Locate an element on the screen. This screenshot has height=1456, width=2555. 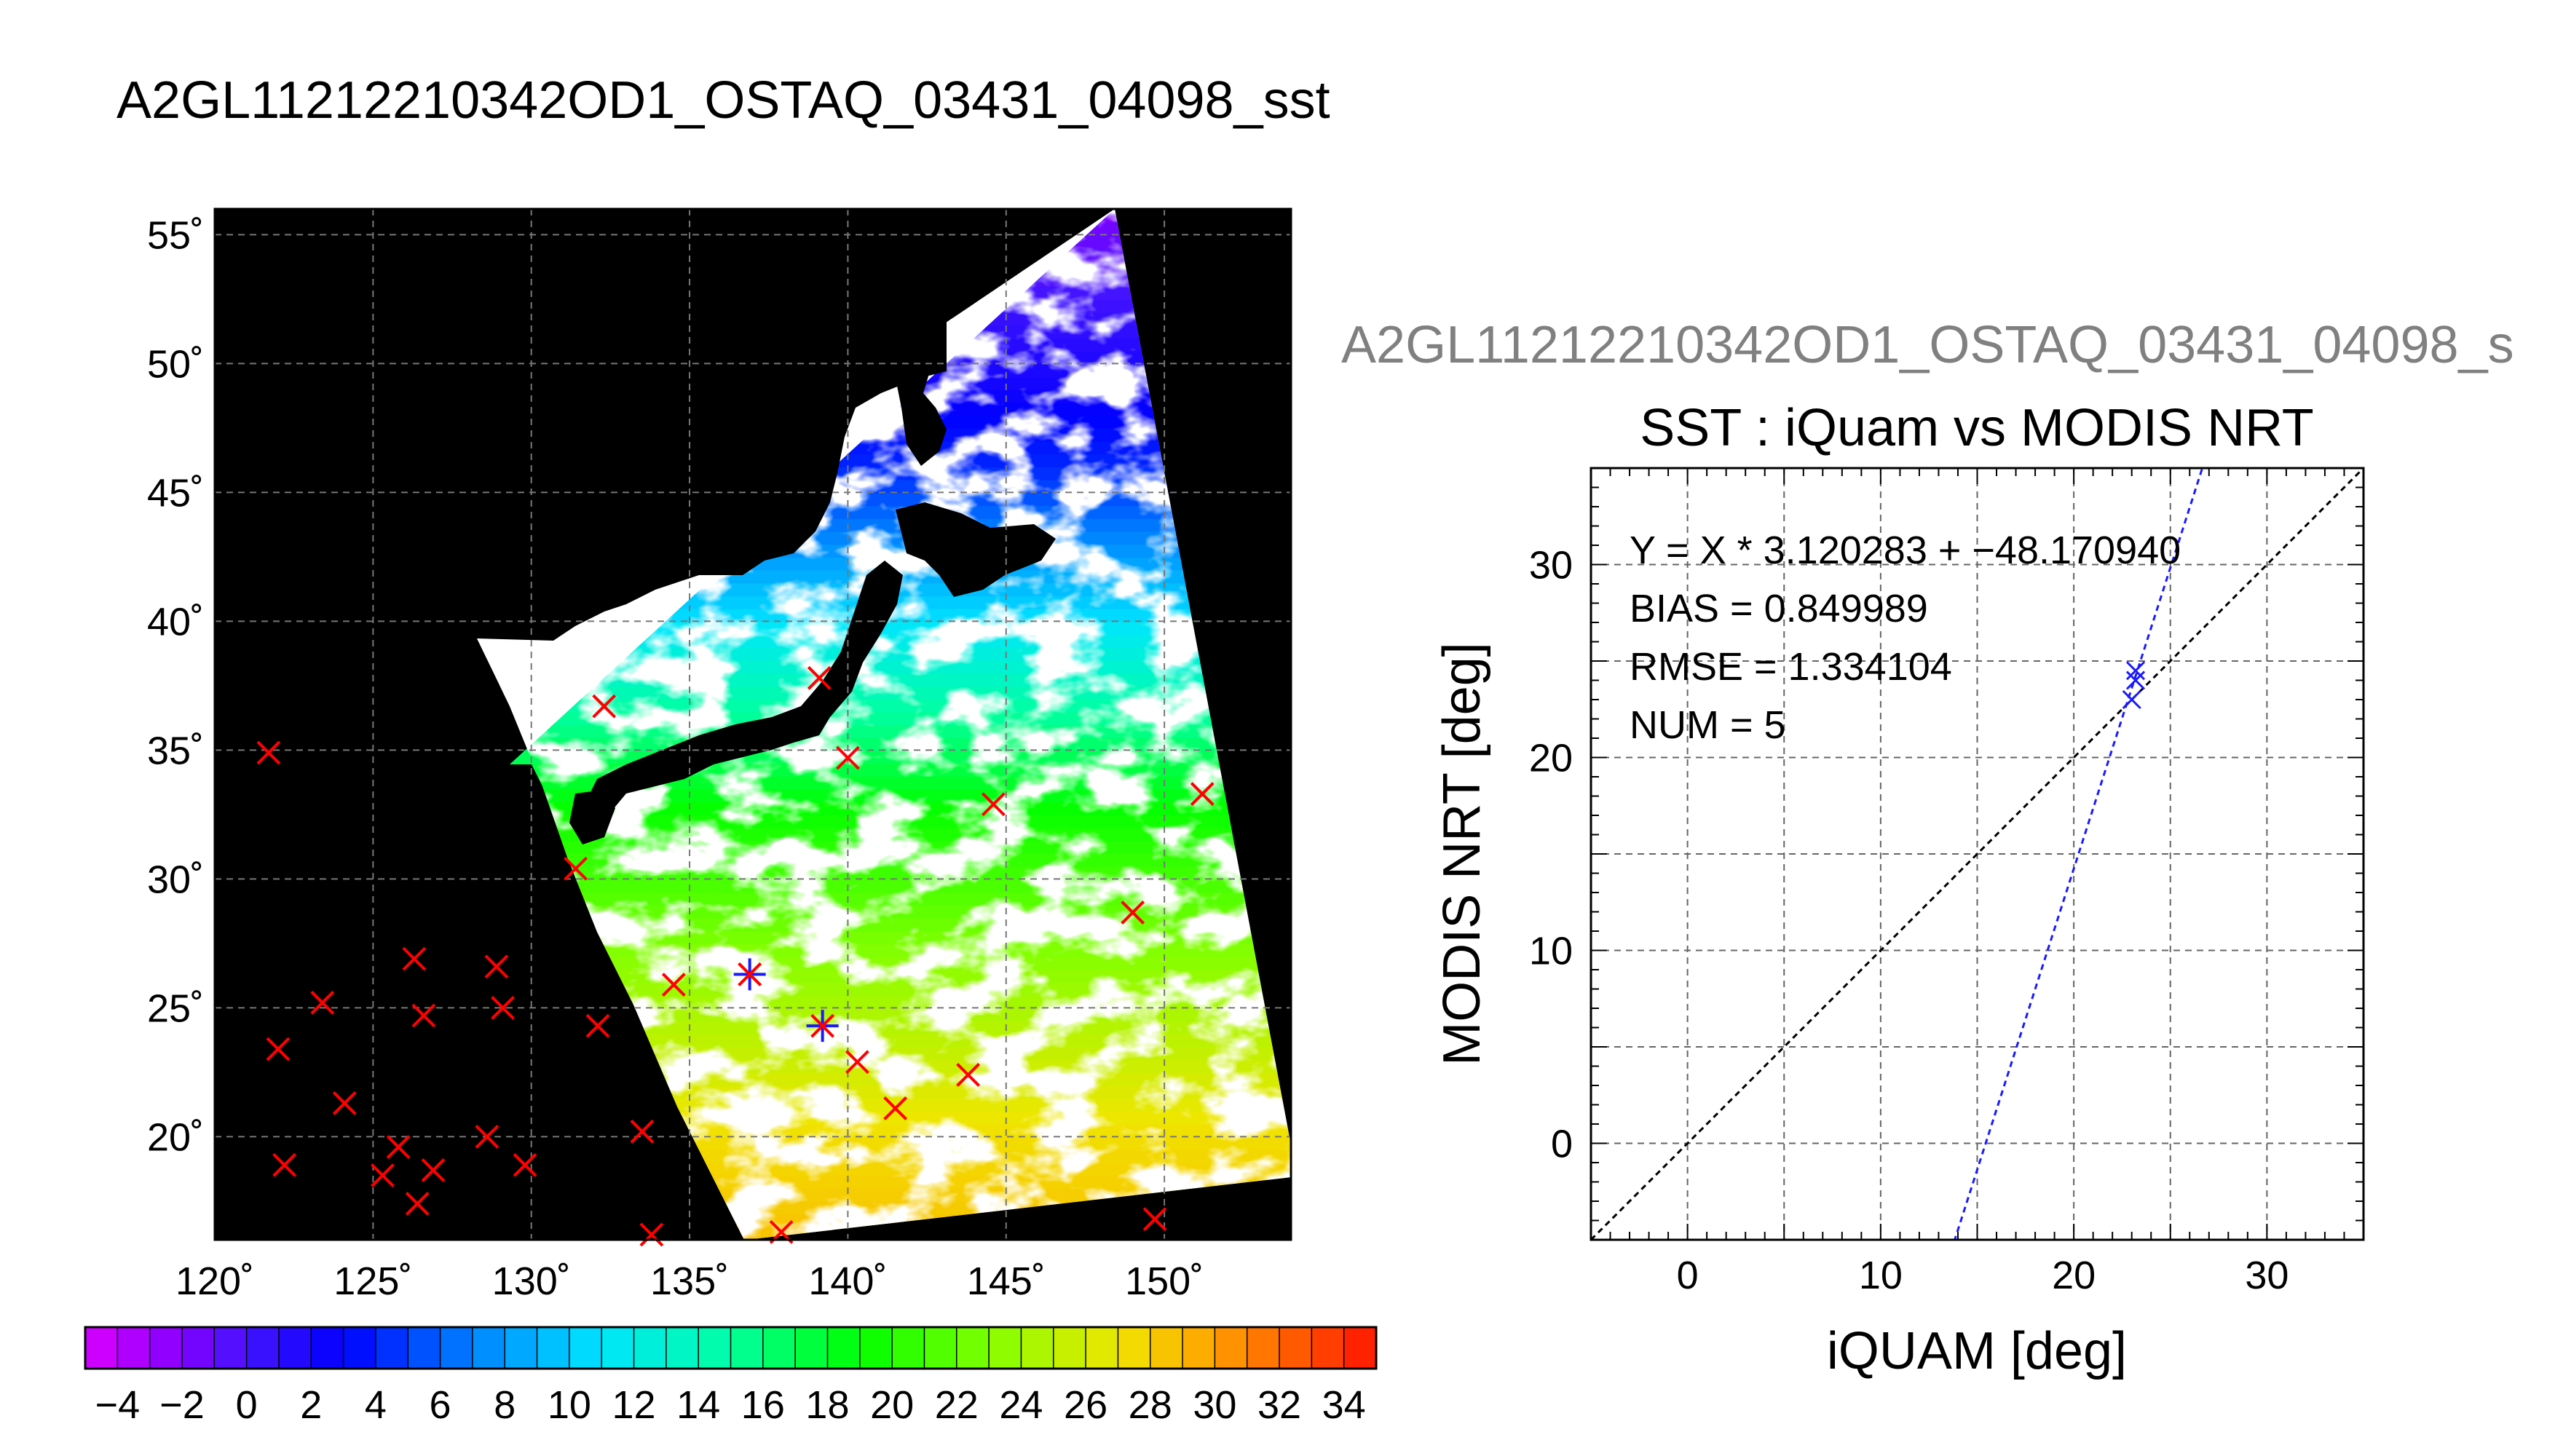
regression-line is located at coordinates (2079, 854).